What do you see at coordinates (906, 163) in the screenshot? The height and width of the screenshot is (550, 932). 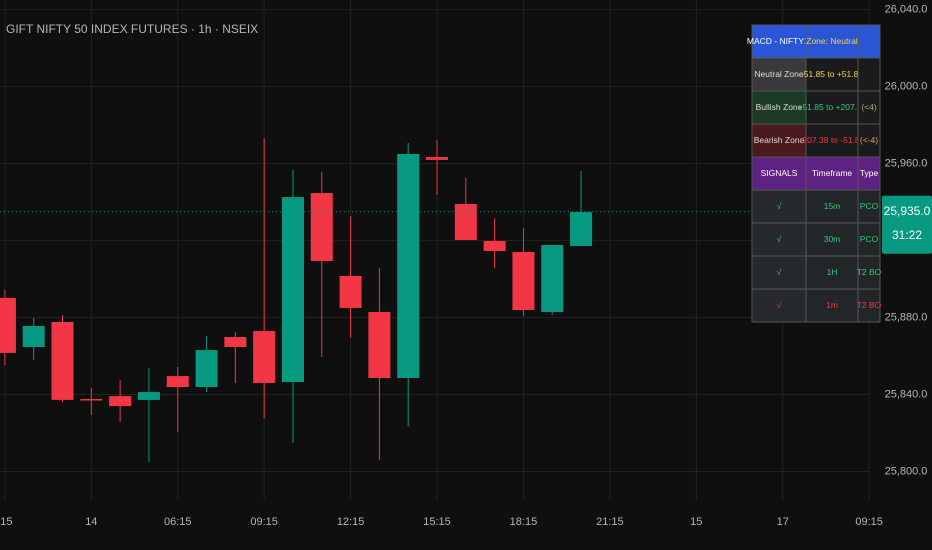 I see `y-tick-label: 25,960.0` at bounding box center [906, 163].